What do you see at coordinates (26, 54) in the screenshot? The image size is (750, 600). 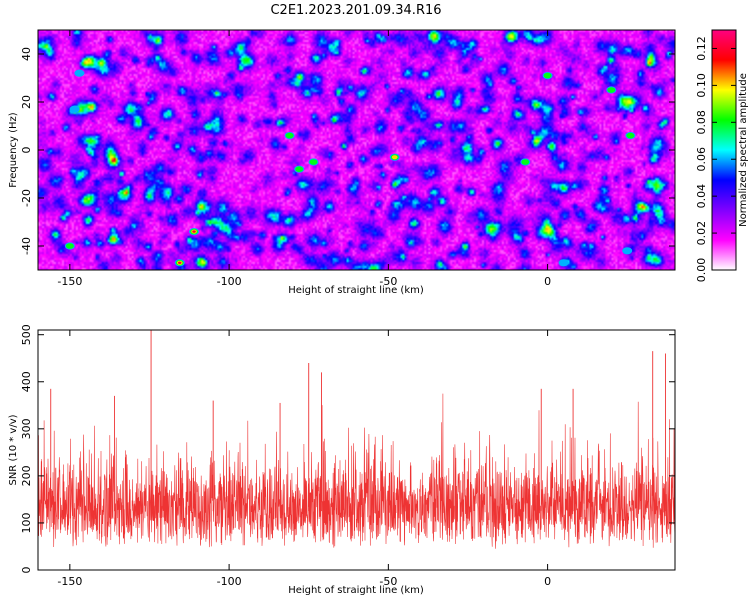 I see `heatmap-y-tick-label: 40` at bounding box center [26, 54].